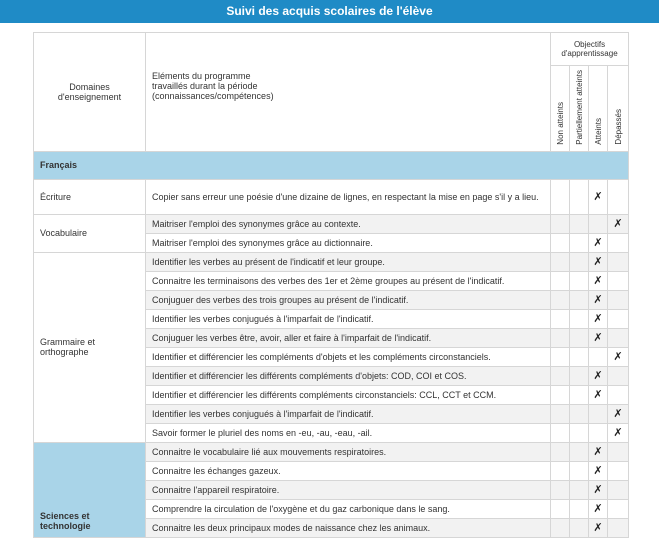 The image size is (659, 550). I want to click on section-row: Français, so click(331, 165).